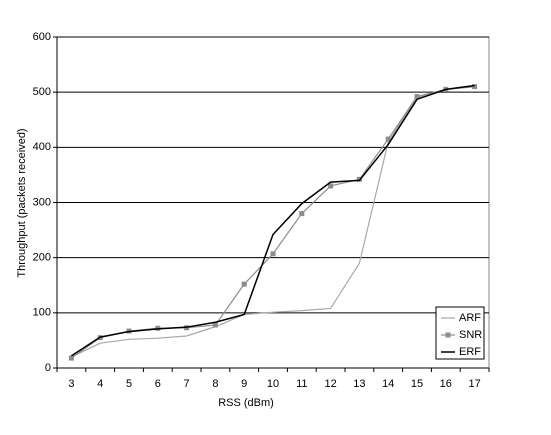  Describe the element at coordinates (359, 384) in the screenshot. I see `x-tick-label: 13` at that location.